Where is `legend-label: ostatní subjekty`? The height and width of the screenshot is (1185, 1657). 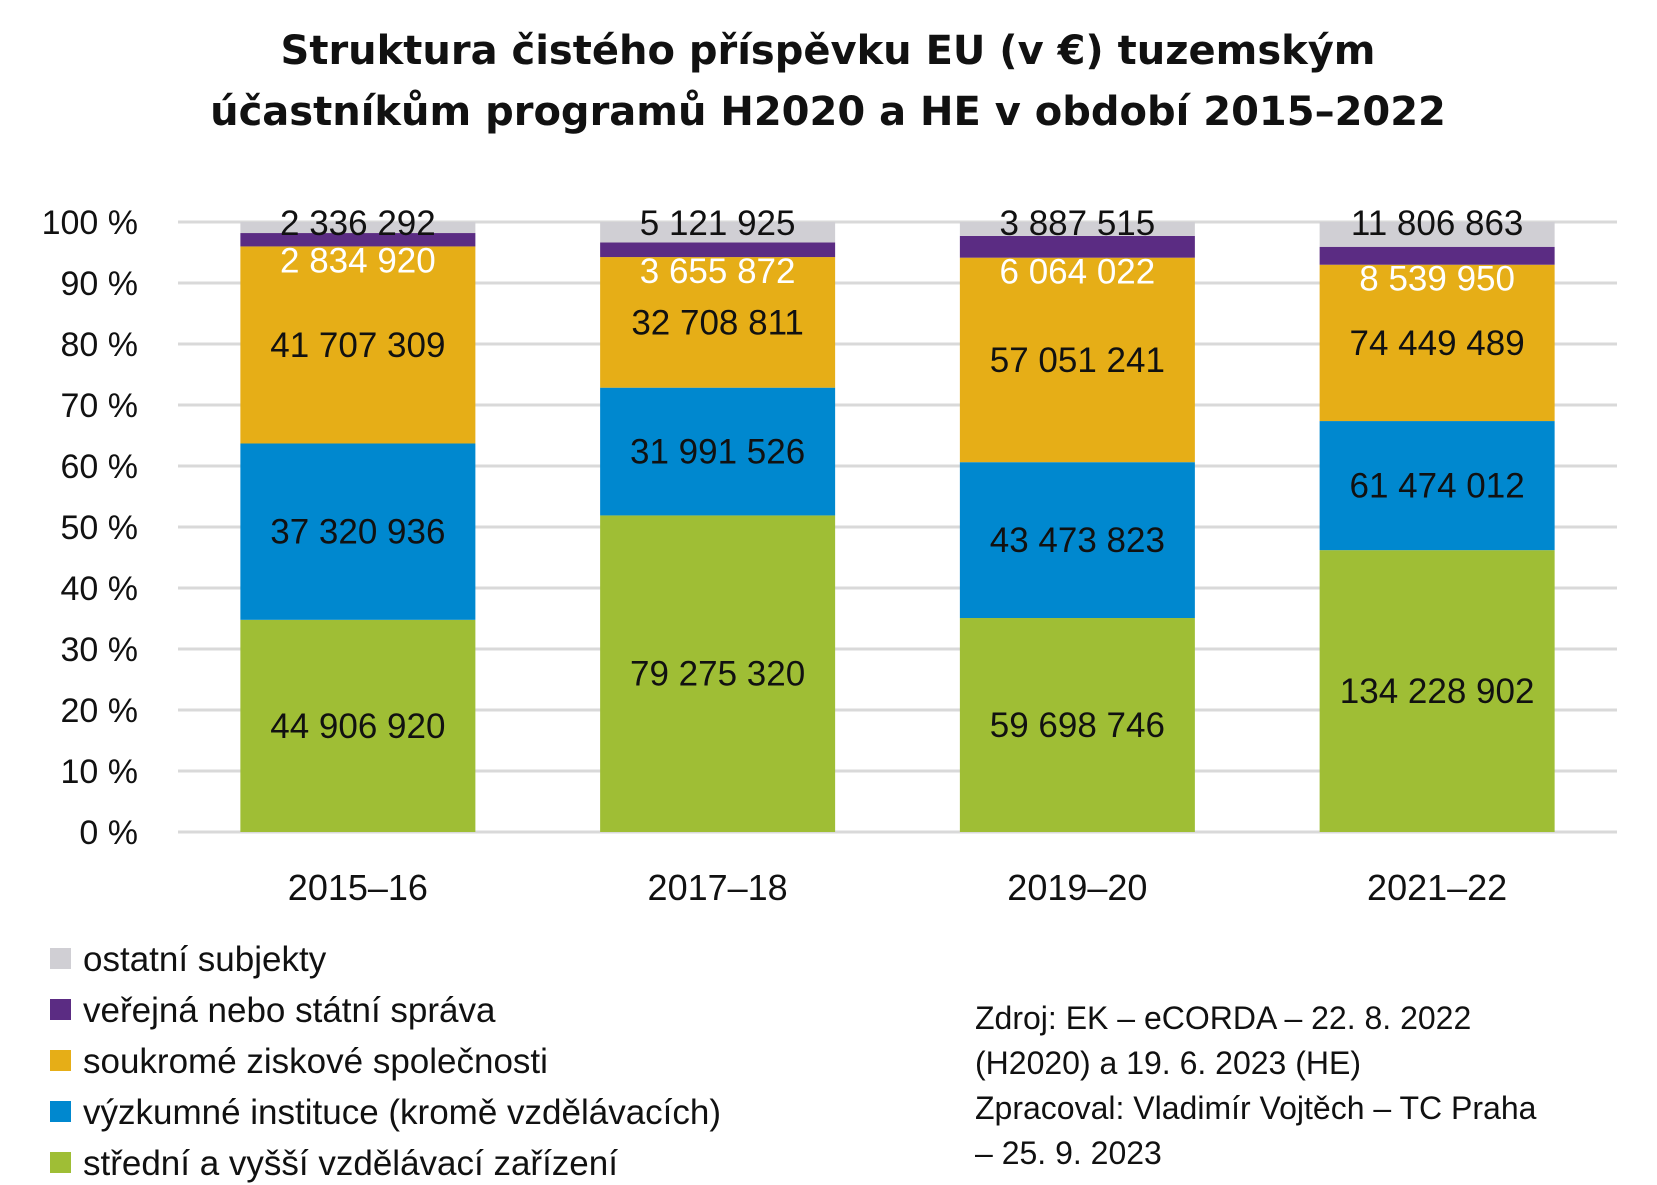 legend-label: ostatní subjekty is located at coordinates (205, 959).